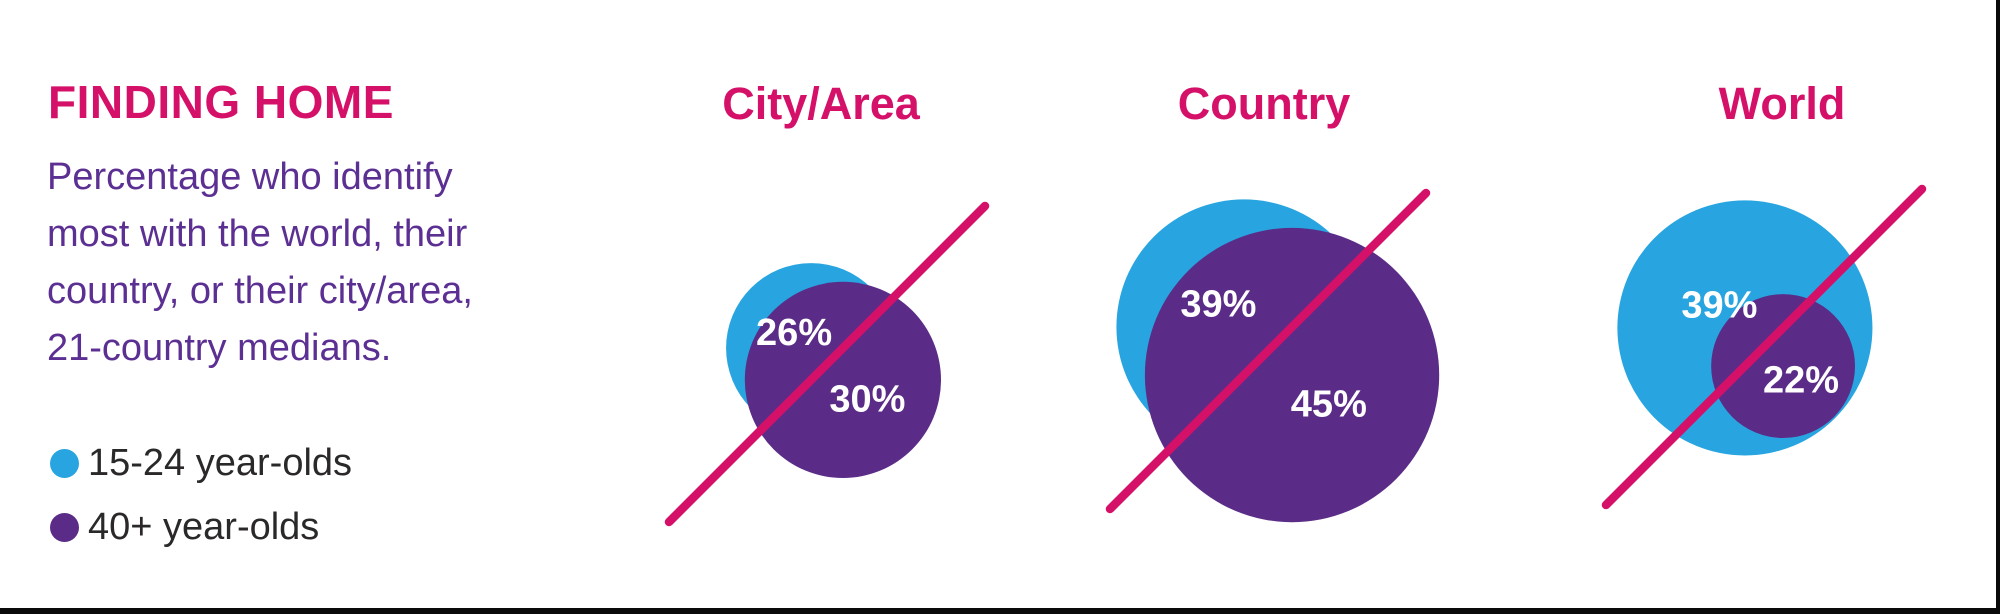  Describe the element at coordinates (250, 177) in the screenshot. I see `subtitle-line: Percentage who identify` at that location.